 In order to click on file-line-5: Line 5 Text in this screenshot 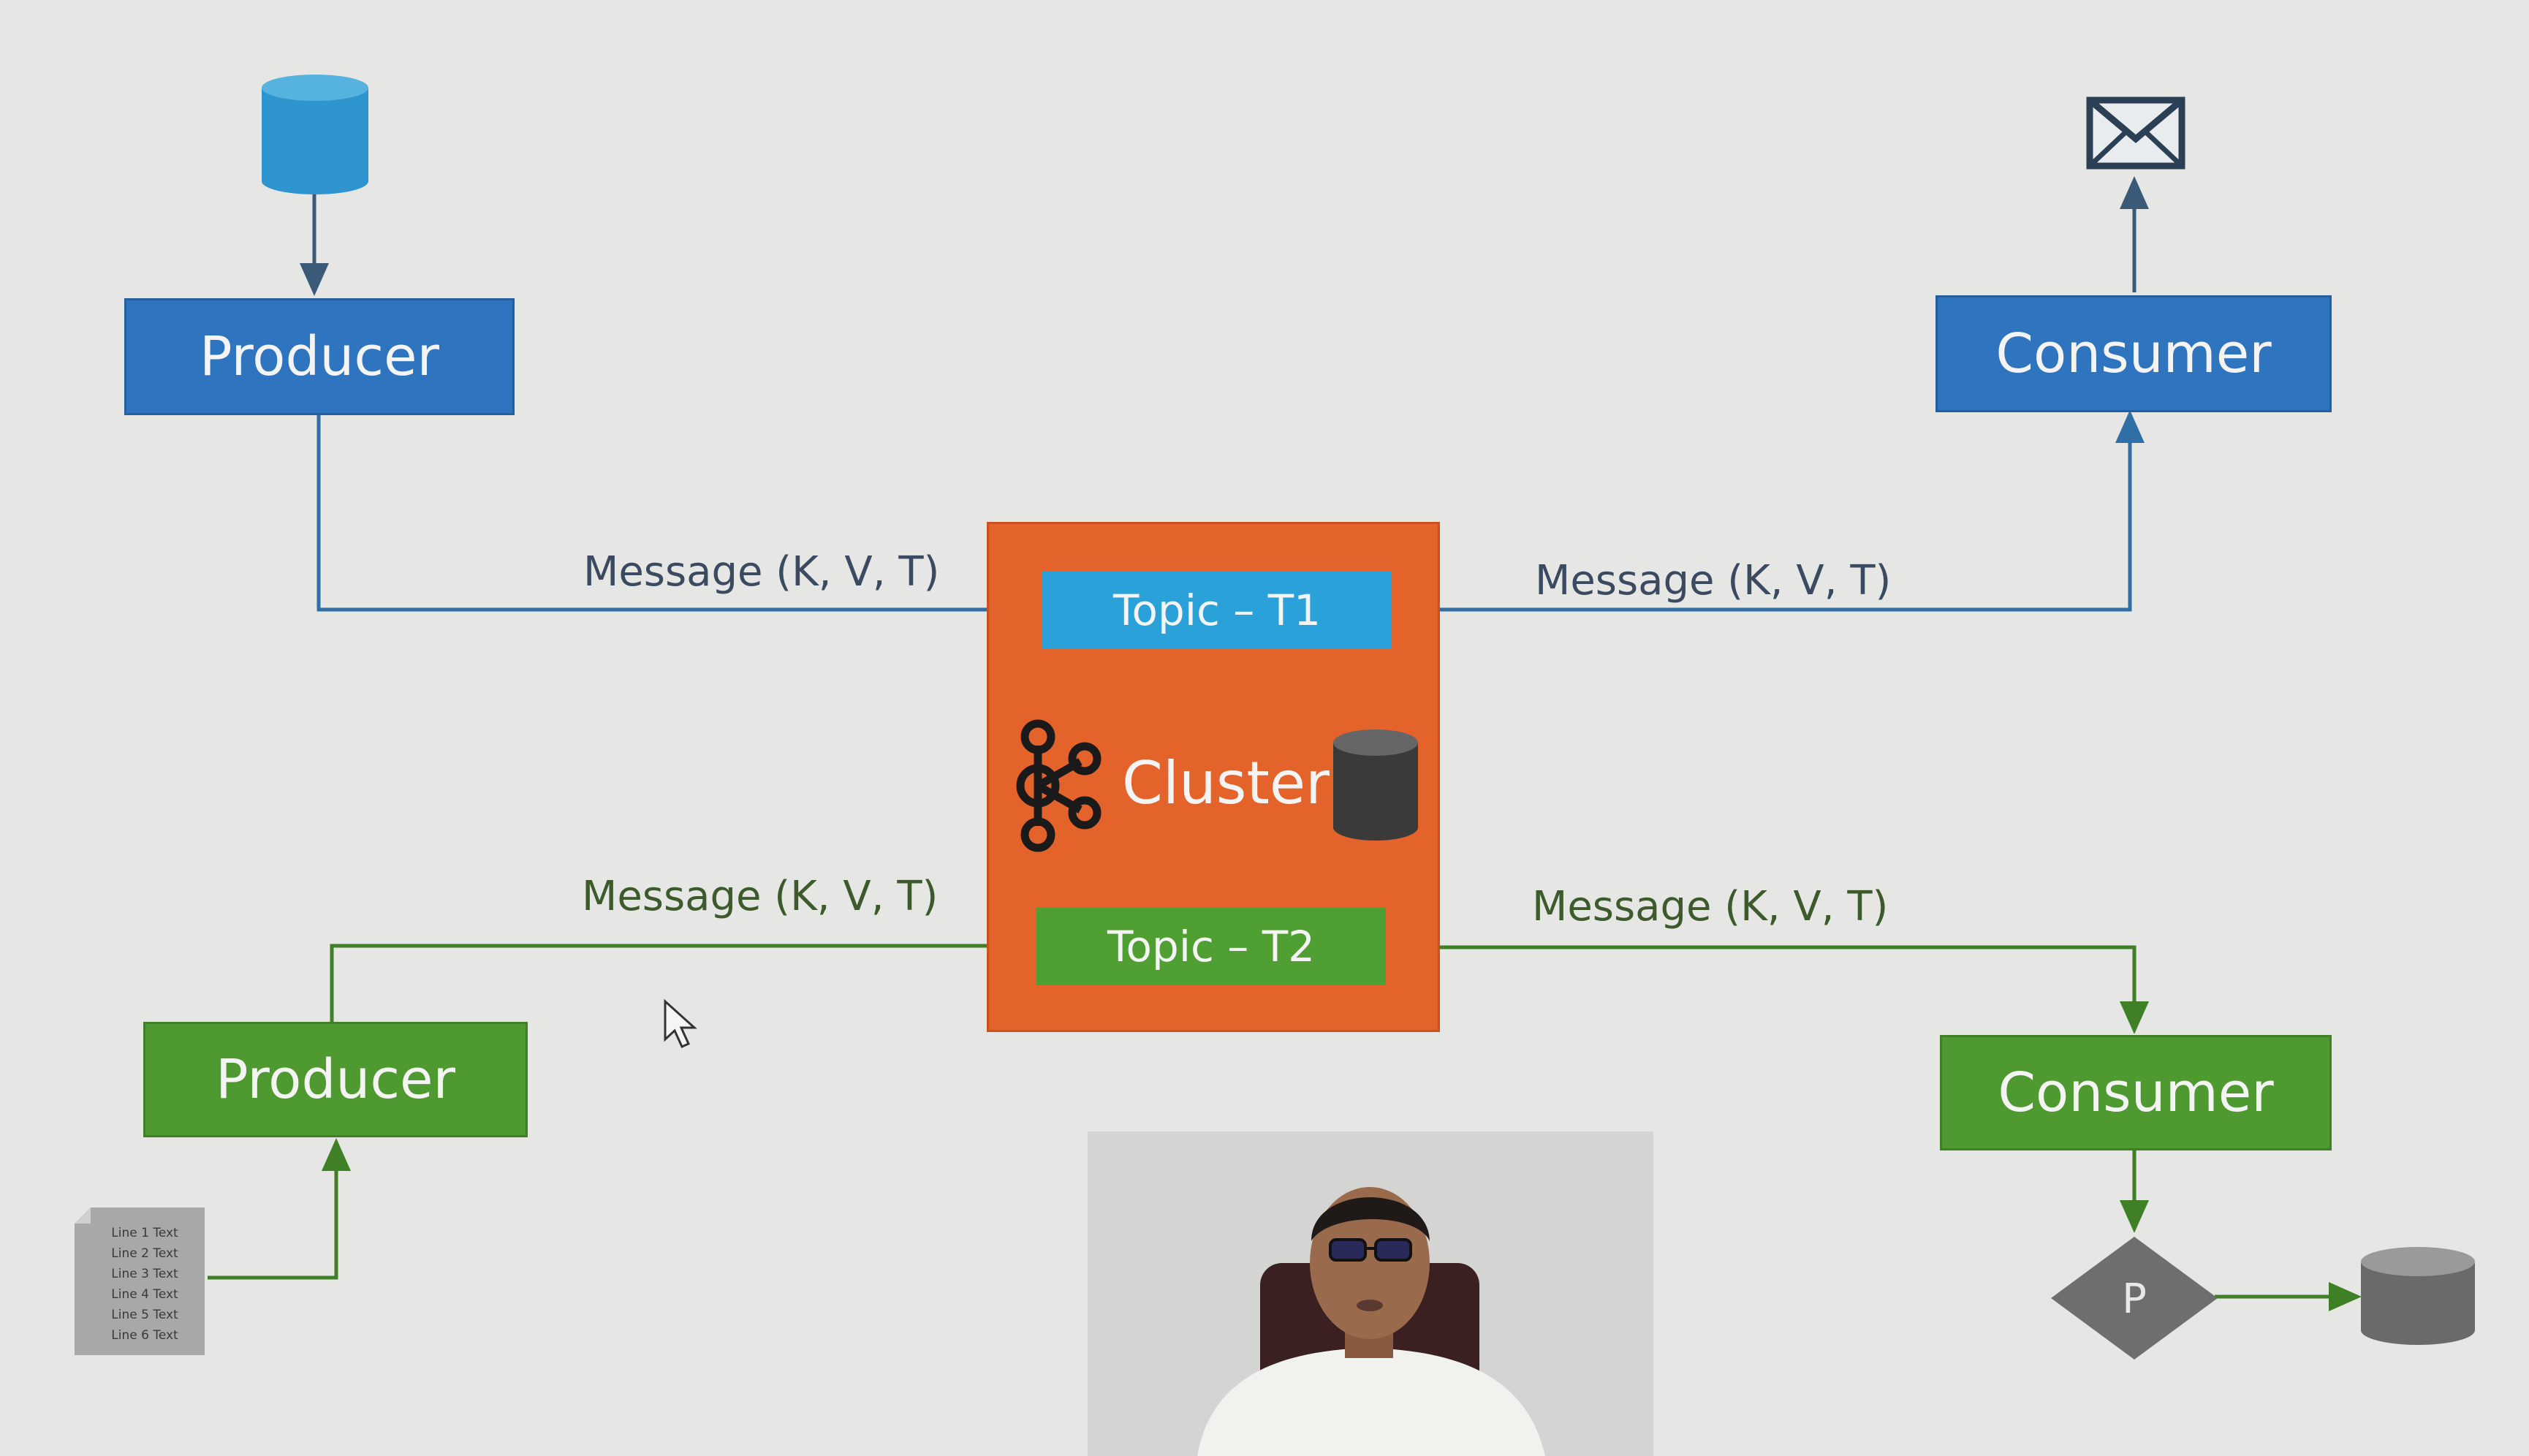, I will do `click(144, 1315)`.